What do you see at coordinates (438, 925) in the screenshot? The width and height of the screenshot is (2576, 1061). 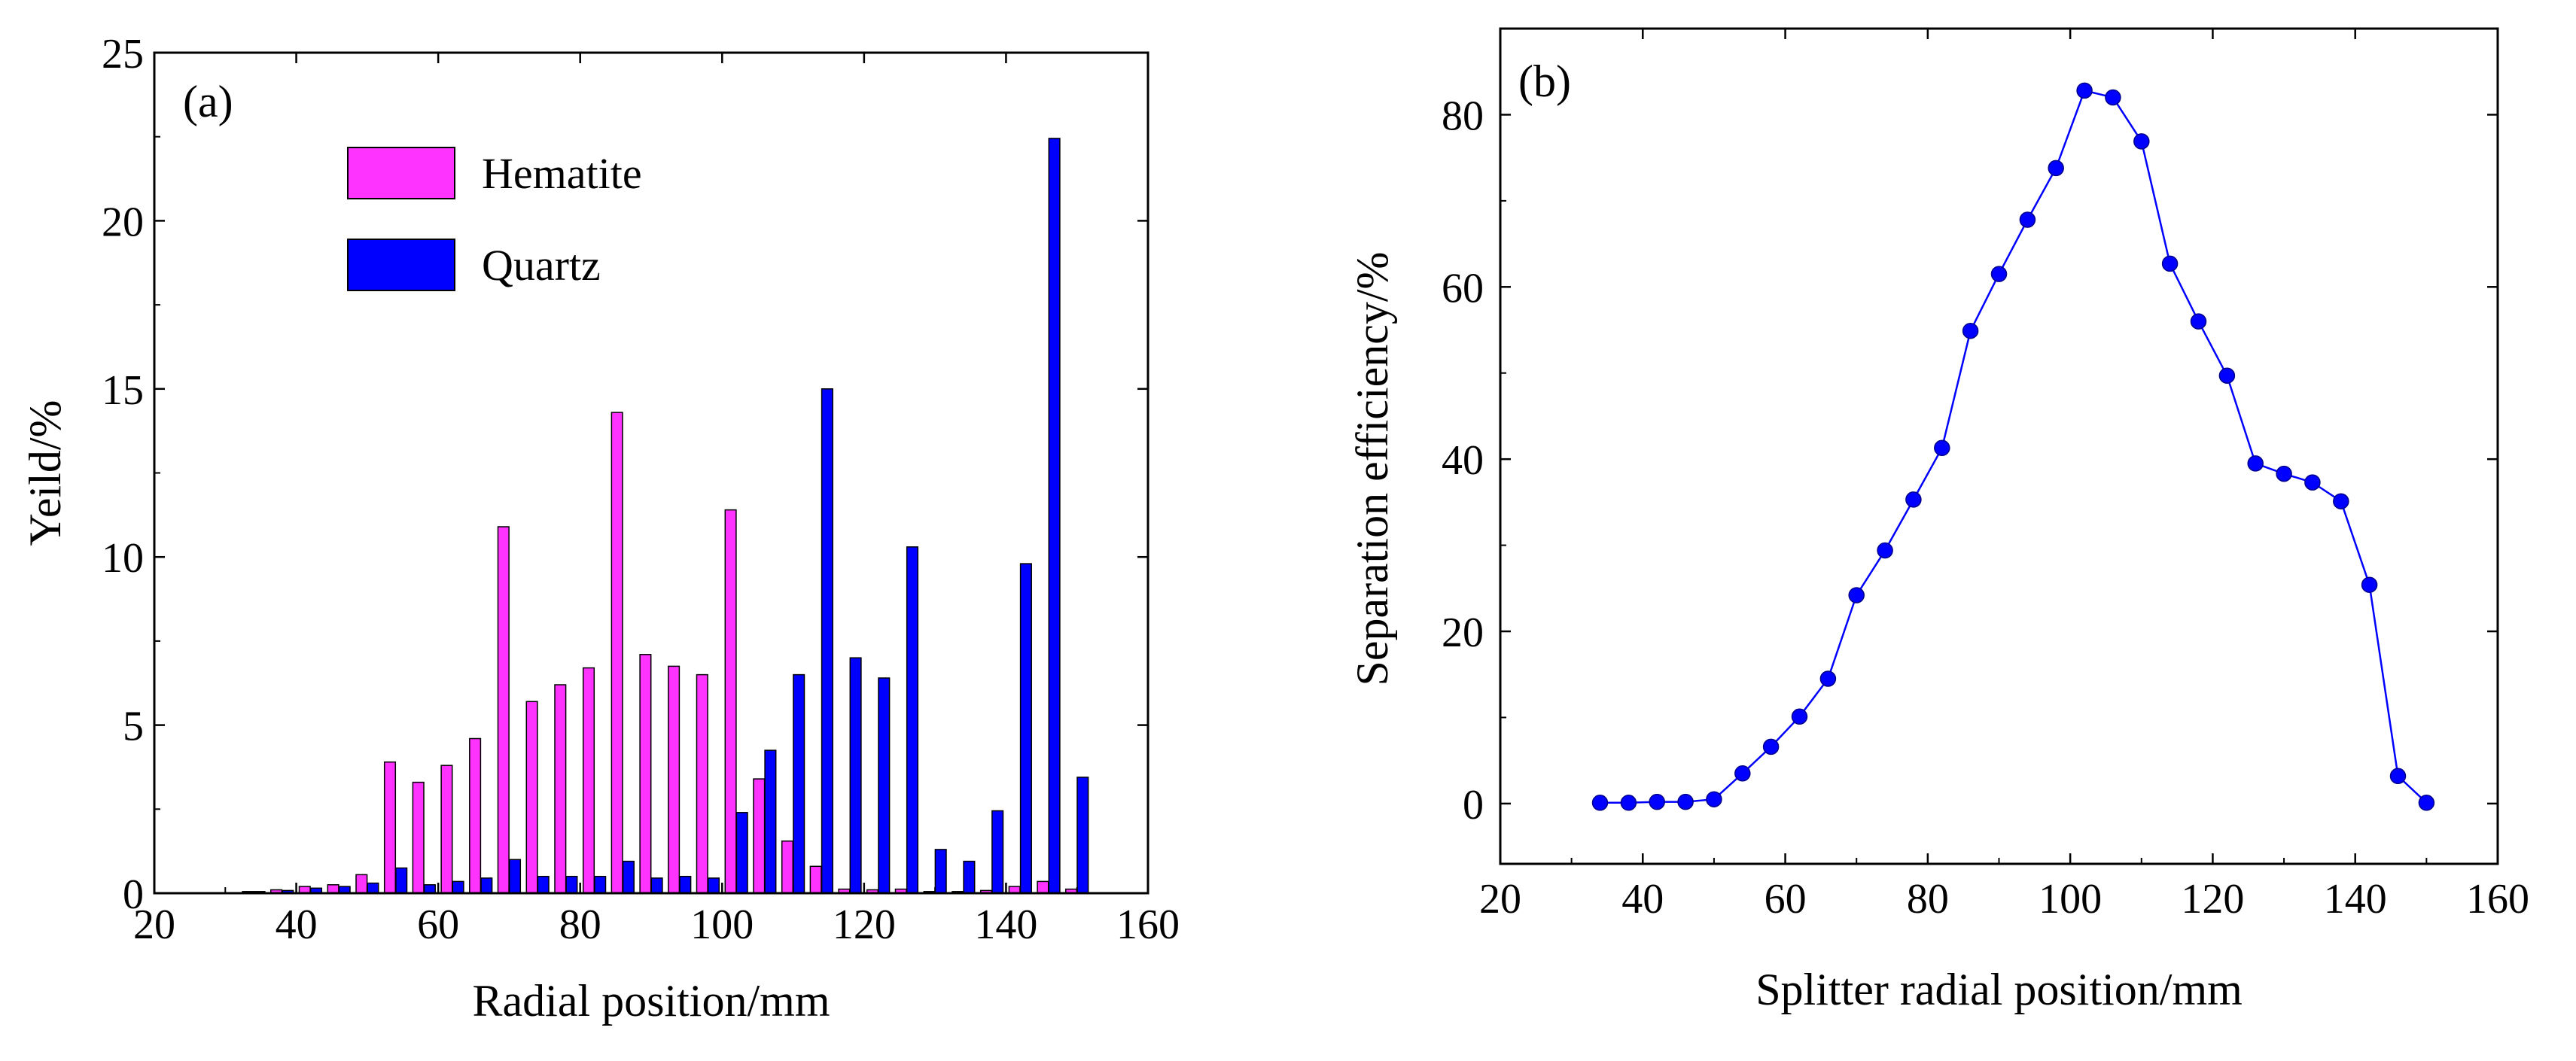 I see `x-tick-label: 60` at bounding box center [438, 925].